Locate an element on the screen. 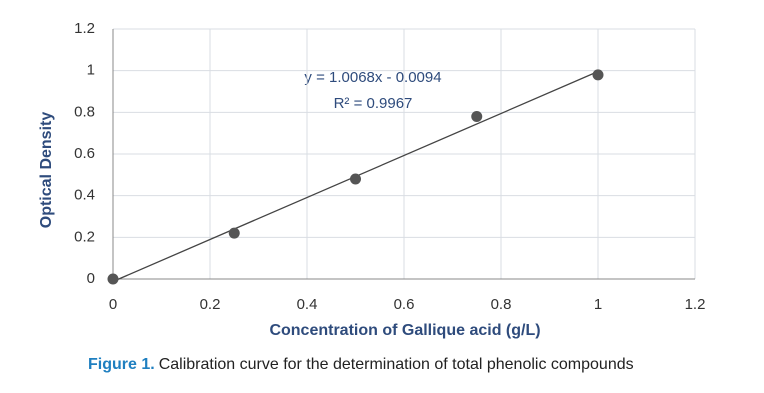 The height and width of the screenshot is (393, 764). x-axis-label: Concentration of Gallique acid (g/L) is located at coordinates (404, 330).